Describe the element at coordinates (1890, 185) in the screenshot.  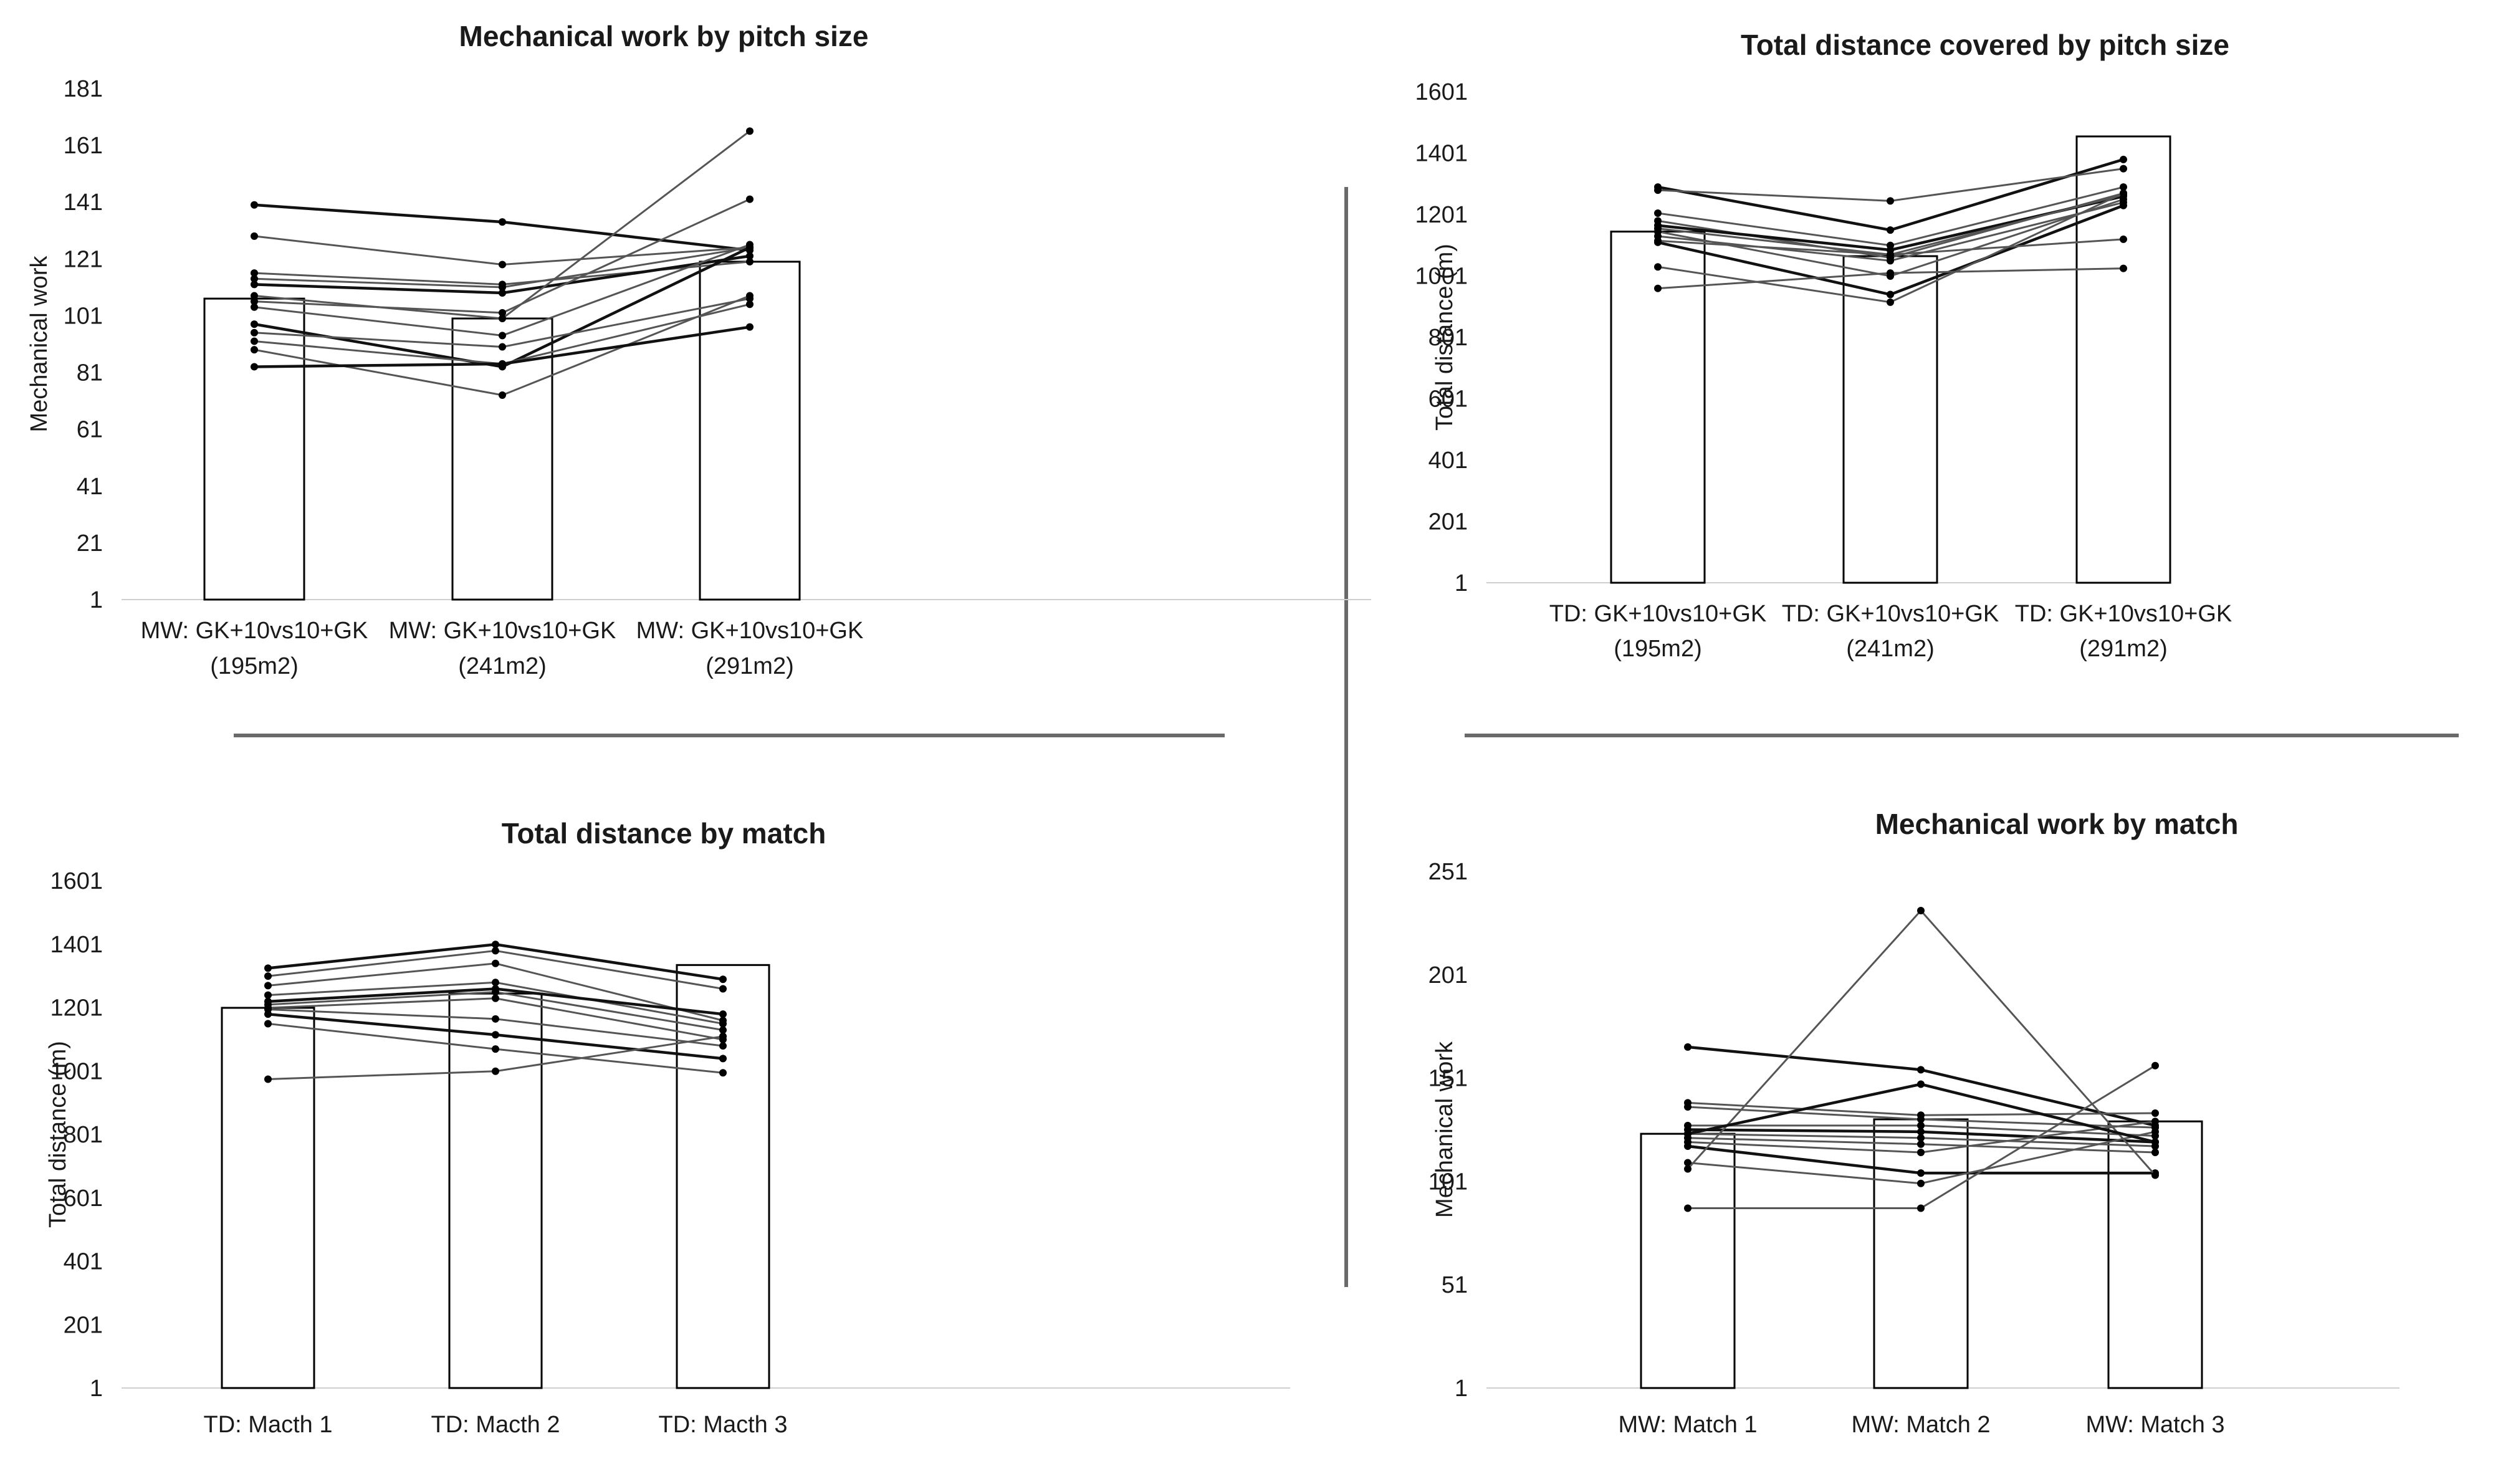
I see `individual-line` at that location.